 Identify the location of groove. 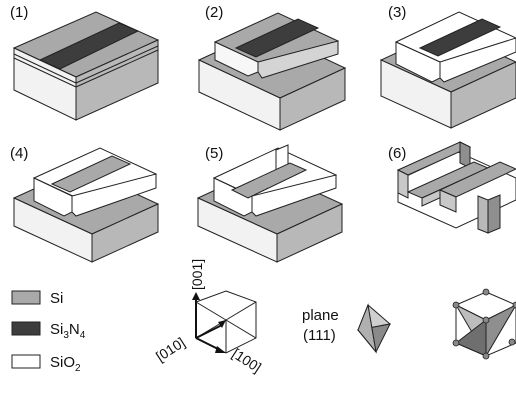
(269, 180).